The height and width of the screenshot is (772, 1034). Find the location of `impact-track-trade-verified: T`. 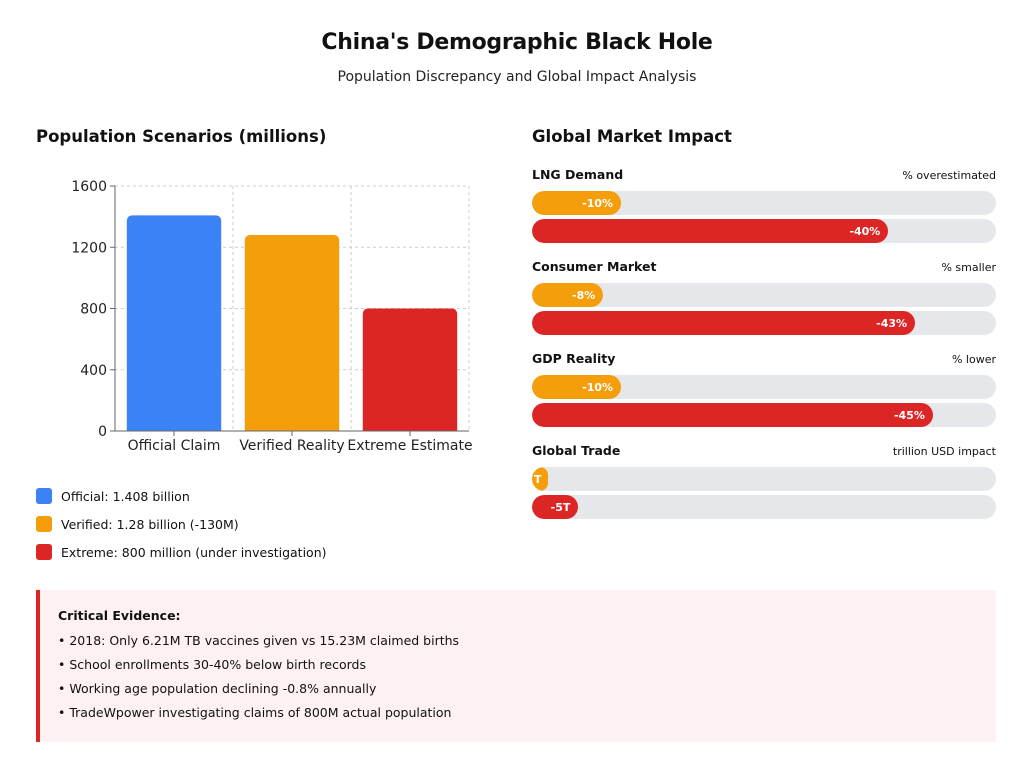

impact-track-trade-verified: T is located at coordinates (764, 479).